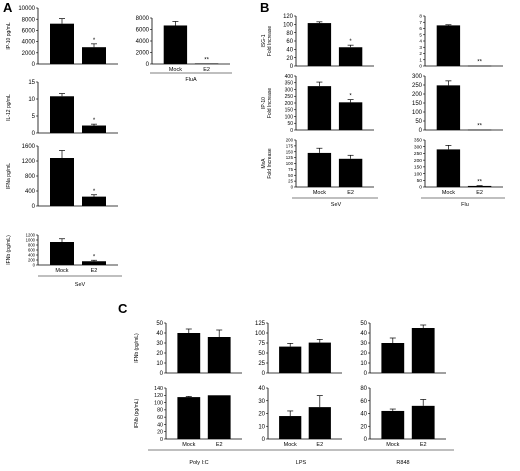 The height and width of the screenshot is (471, 520). I want to click on bar-chart-a4: 0 400 800 1200 1600 IFNa pg/mL *, so click(62, 177).